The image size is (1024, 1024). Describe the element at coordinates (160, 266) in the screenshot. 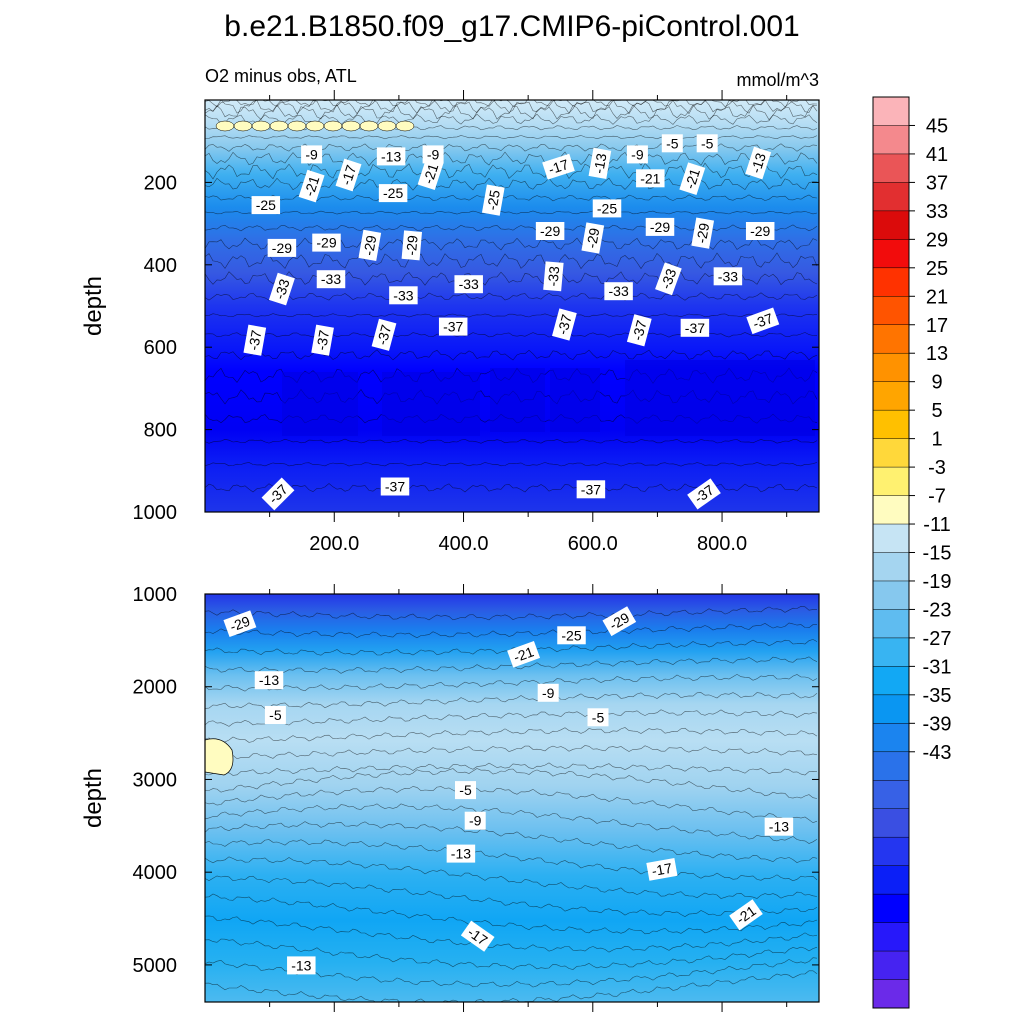

I see `y-tick-label: 400` at that location.